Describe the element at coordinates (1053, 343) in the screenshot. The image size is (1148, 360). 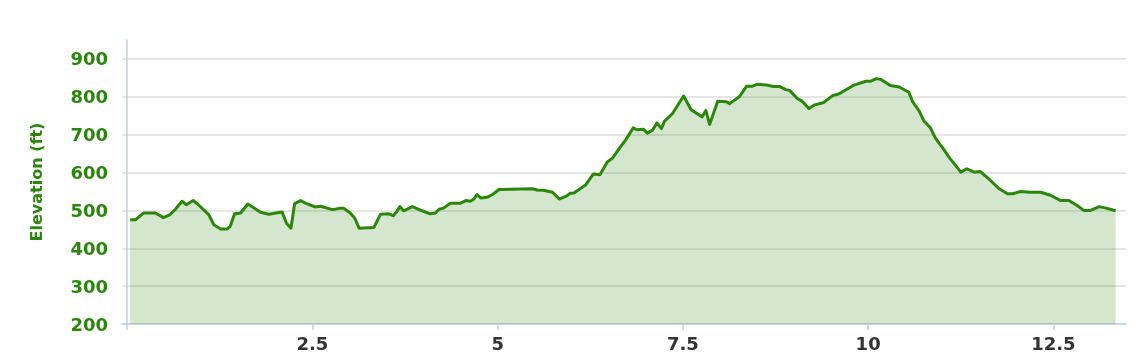
I see `x-tick-label: 12.5` at that location.